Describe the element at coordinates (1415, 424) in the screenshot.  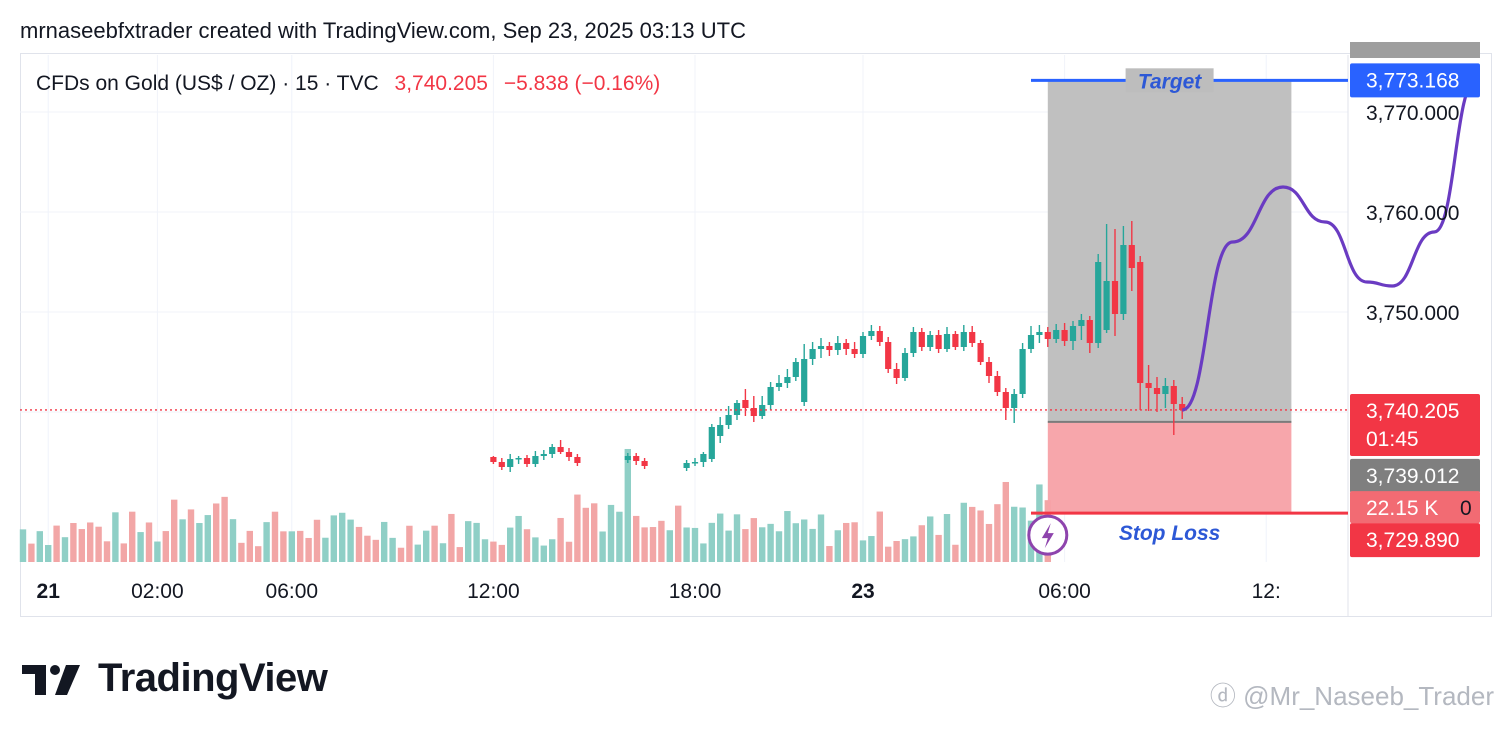
I see `last-price-badge` at that location.